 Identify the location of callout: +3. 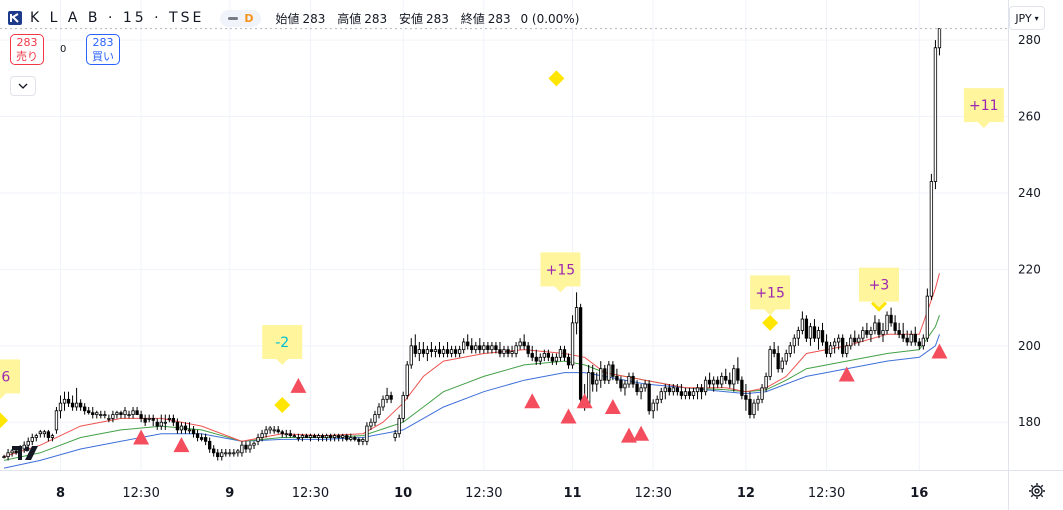
(878, 287).